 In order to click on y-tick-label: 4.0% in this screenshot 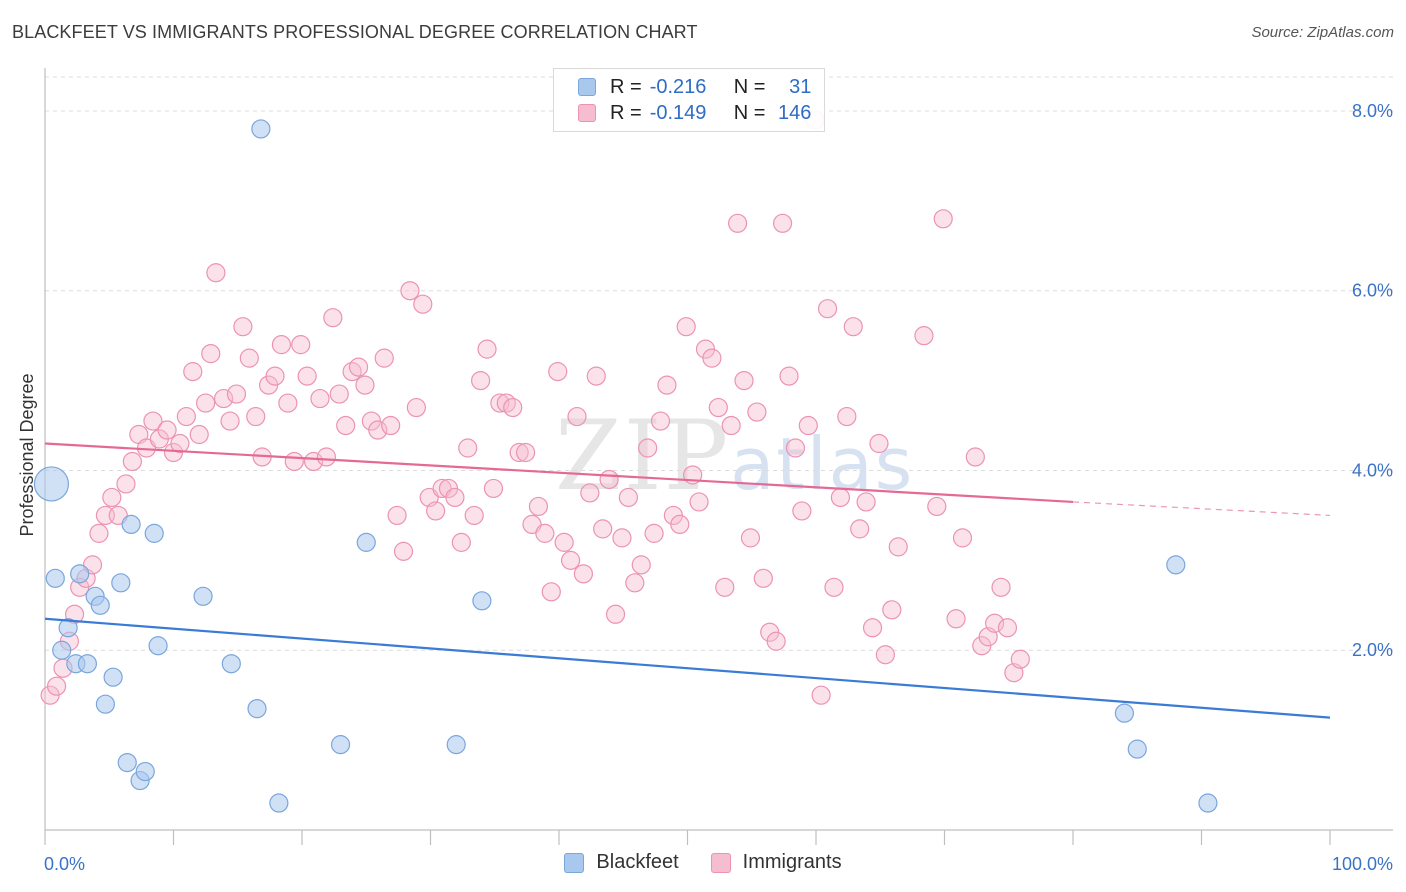, I will do `click(1372, 470)`.